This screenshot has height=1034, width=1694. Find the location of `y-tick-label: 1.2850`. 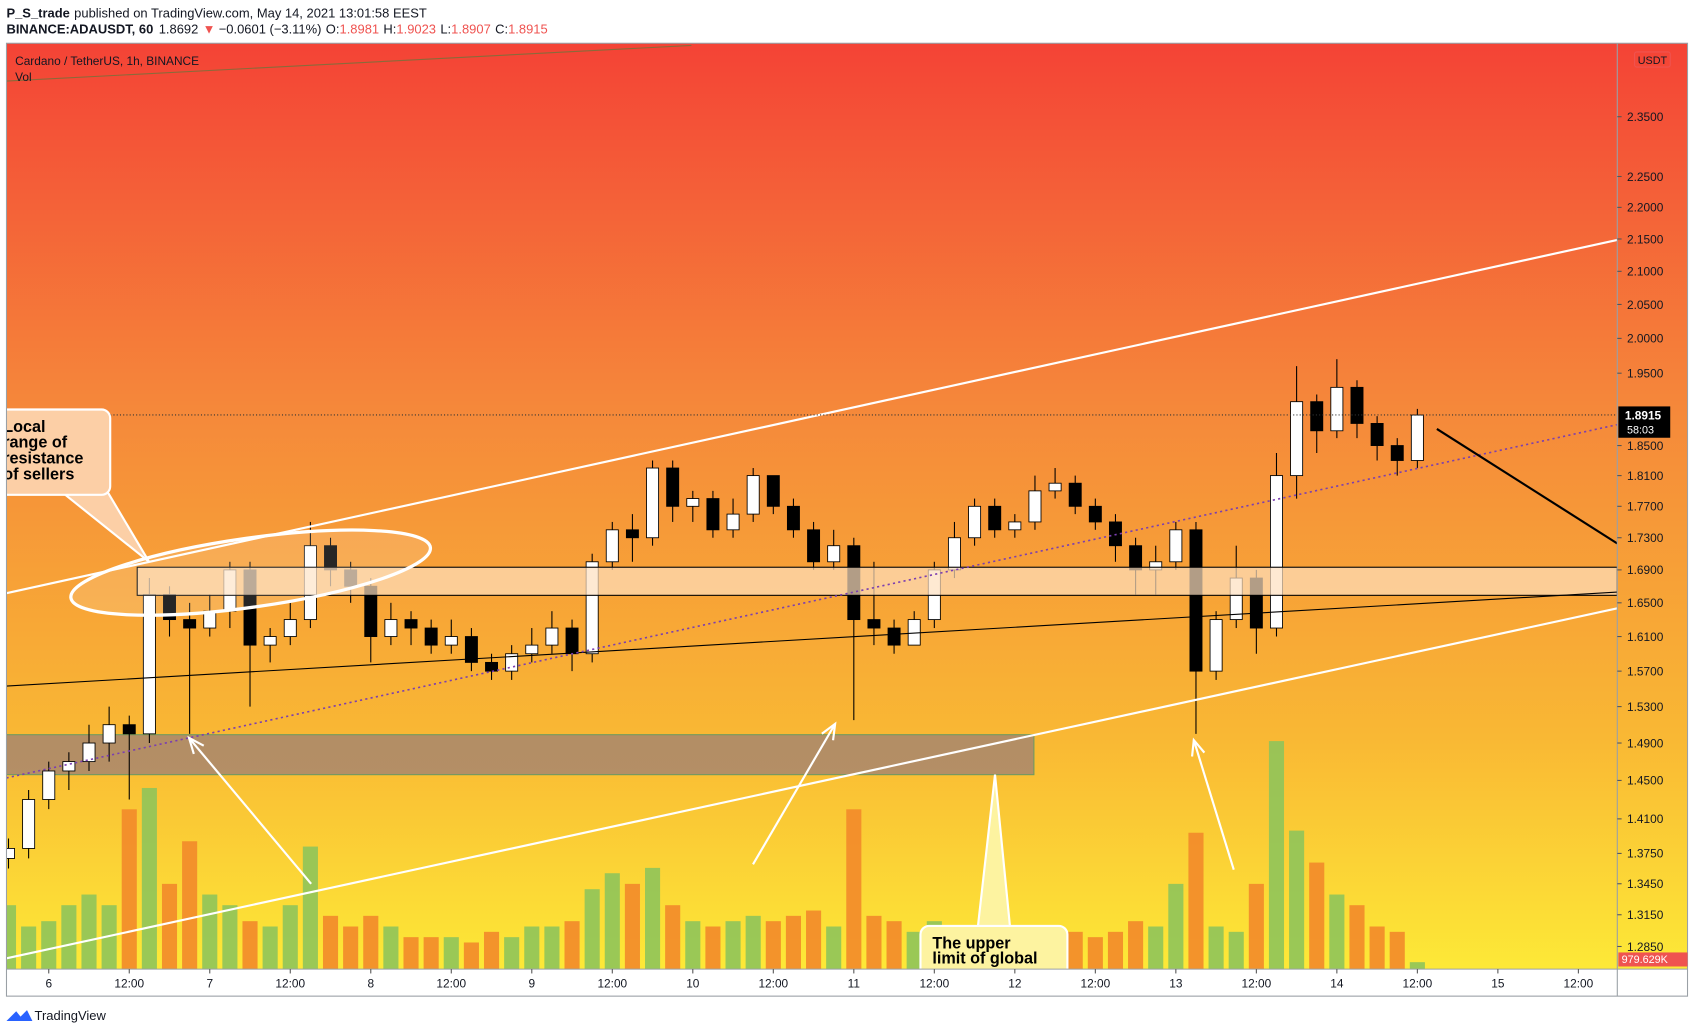

y-tick-label: 1.2850 is located at coordinates (1645, 947).